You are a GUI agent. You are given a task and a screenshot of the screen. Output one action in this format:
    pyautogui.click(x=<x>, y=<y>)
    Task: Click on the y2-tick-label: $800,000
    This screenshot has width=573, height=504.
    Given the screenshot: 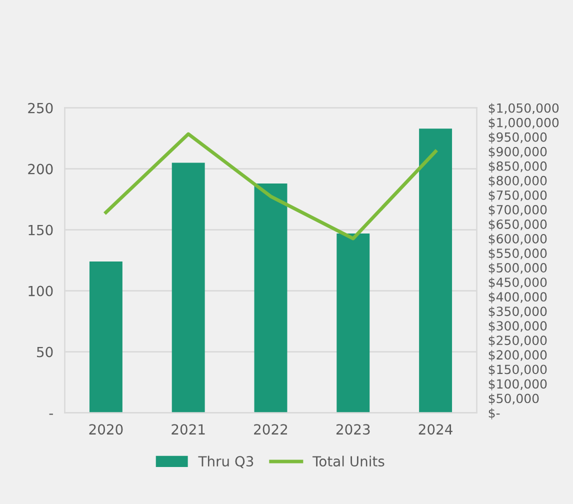 What is the action you would take?
    pyautogui.click(x=517, y=182)
    